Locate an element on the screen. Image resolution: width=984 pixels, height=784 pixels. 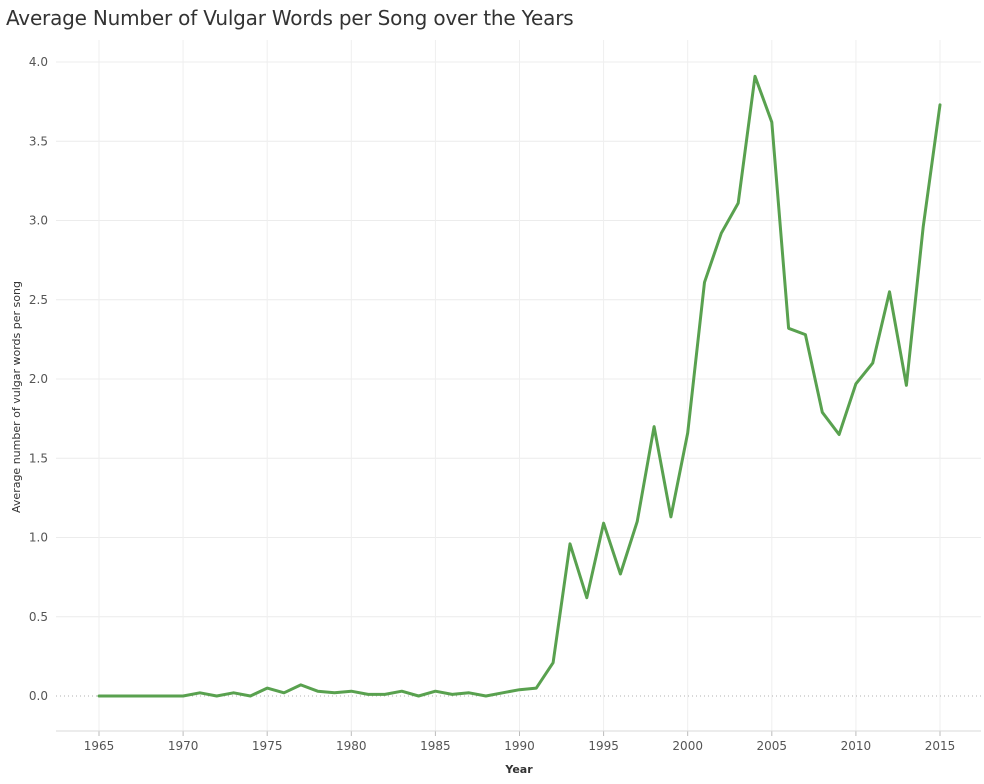
y-tick-label: 2.0 is located at coordinates (38, 379).